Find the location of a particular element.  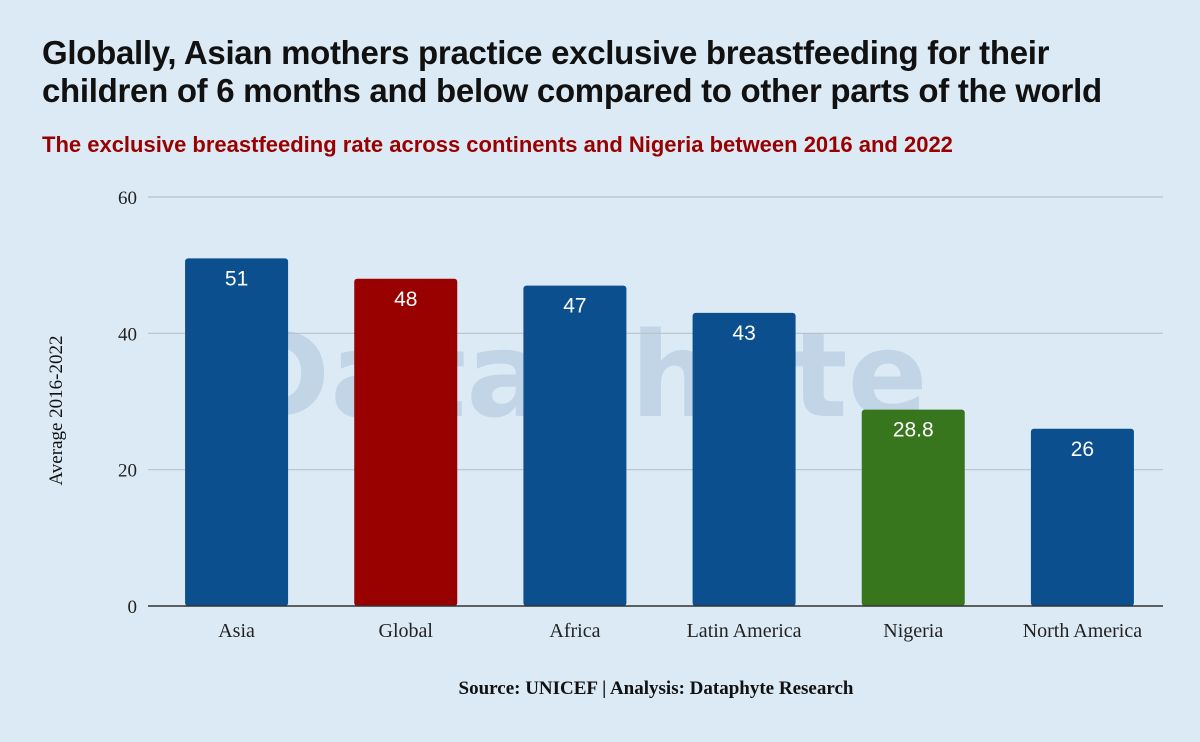

data-label: 26 is located at coordinates (1082, 449).